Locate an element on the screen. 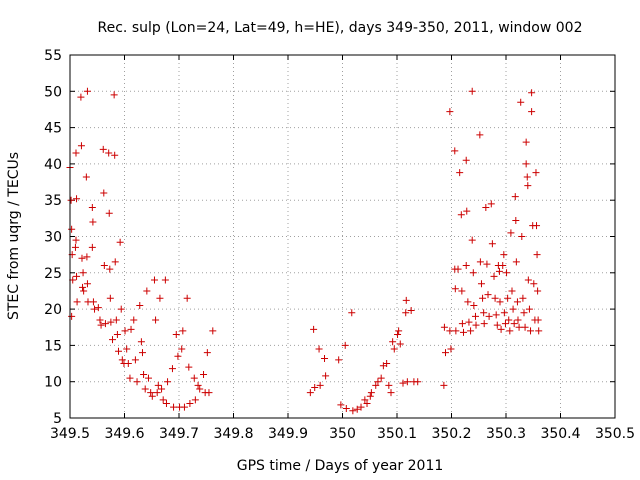 The image size is (640, 480). y-tick-label: 40 is located at coordinates (53, 165).